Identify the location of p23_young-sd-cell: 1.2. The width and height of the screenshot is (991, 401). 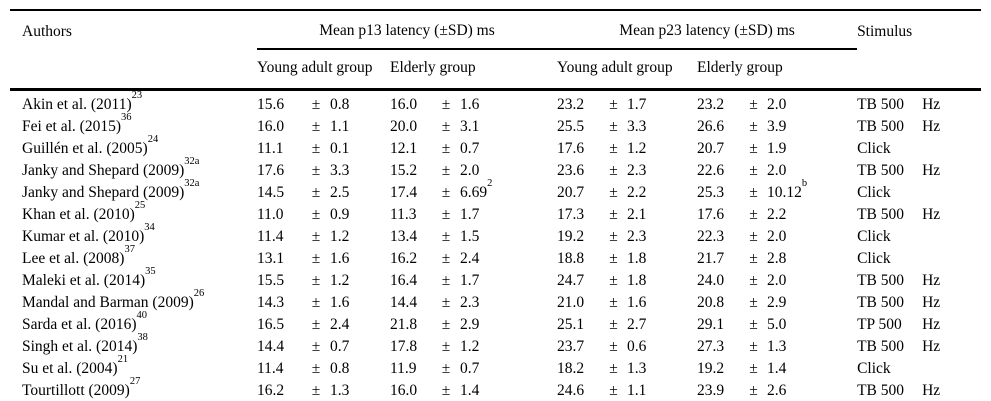
(637, 148).